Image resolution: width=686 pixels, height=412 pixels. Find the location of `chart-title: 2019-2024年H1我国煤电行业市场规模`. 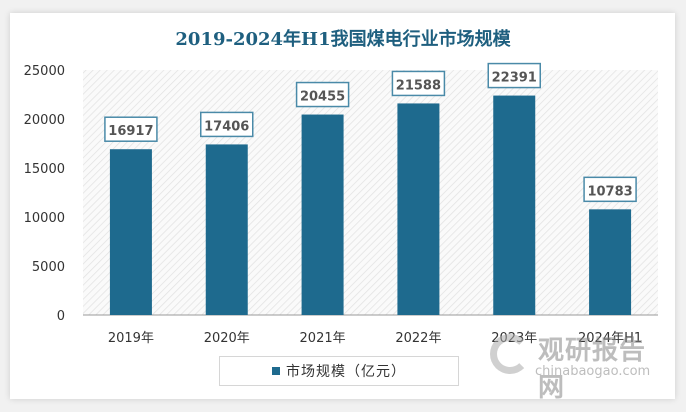

chart-title: 2019-2024年H1我国煤电行业市场规模 is located at coordinates (343, 39).